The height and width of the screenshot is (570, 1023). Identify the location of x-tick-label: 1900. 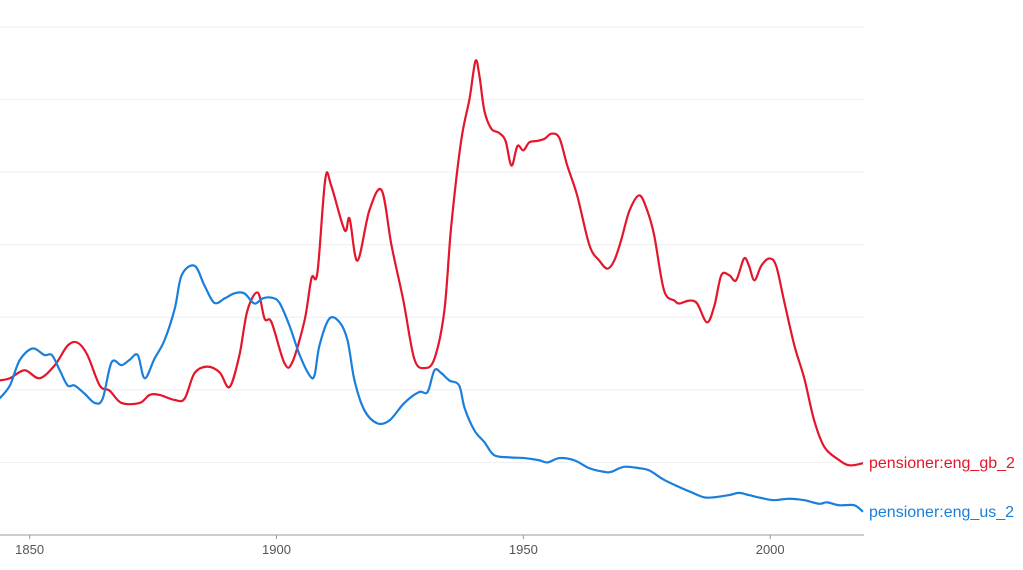
(276, 549).